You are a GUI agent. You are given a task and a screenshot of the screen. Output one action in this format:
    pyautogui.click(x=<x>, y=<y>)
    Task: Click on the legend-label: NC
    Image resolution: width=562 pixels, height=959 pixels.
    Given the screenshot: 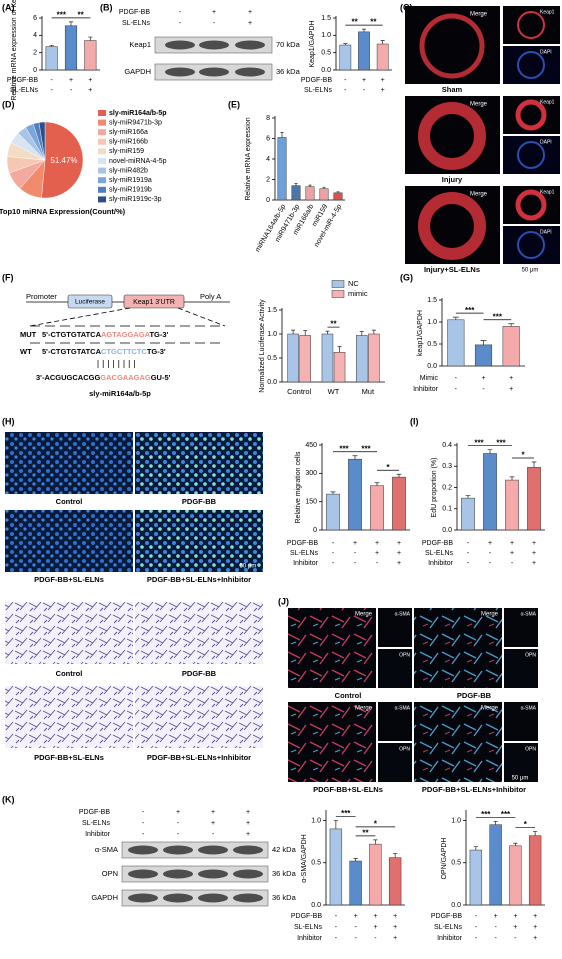 What is the action you would take?
    pyautogui.click(x=353, y=283)
    